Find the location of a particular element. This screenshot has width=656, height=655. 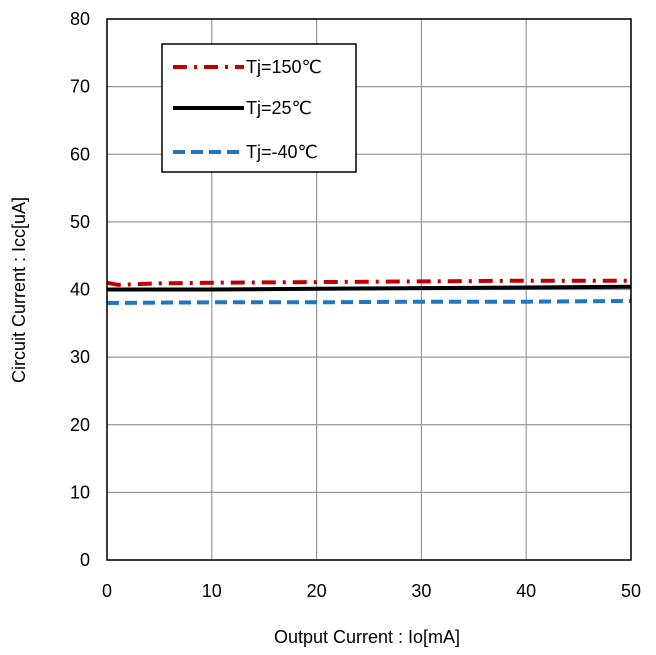

y-tick-label: 50 is located at coordinates (80, 222).